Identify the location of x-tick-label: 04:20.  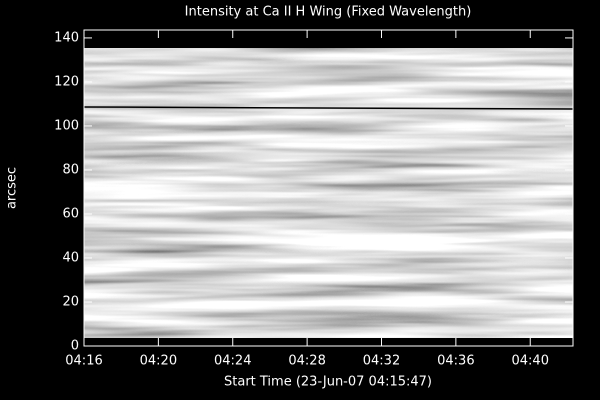
(158, 361).